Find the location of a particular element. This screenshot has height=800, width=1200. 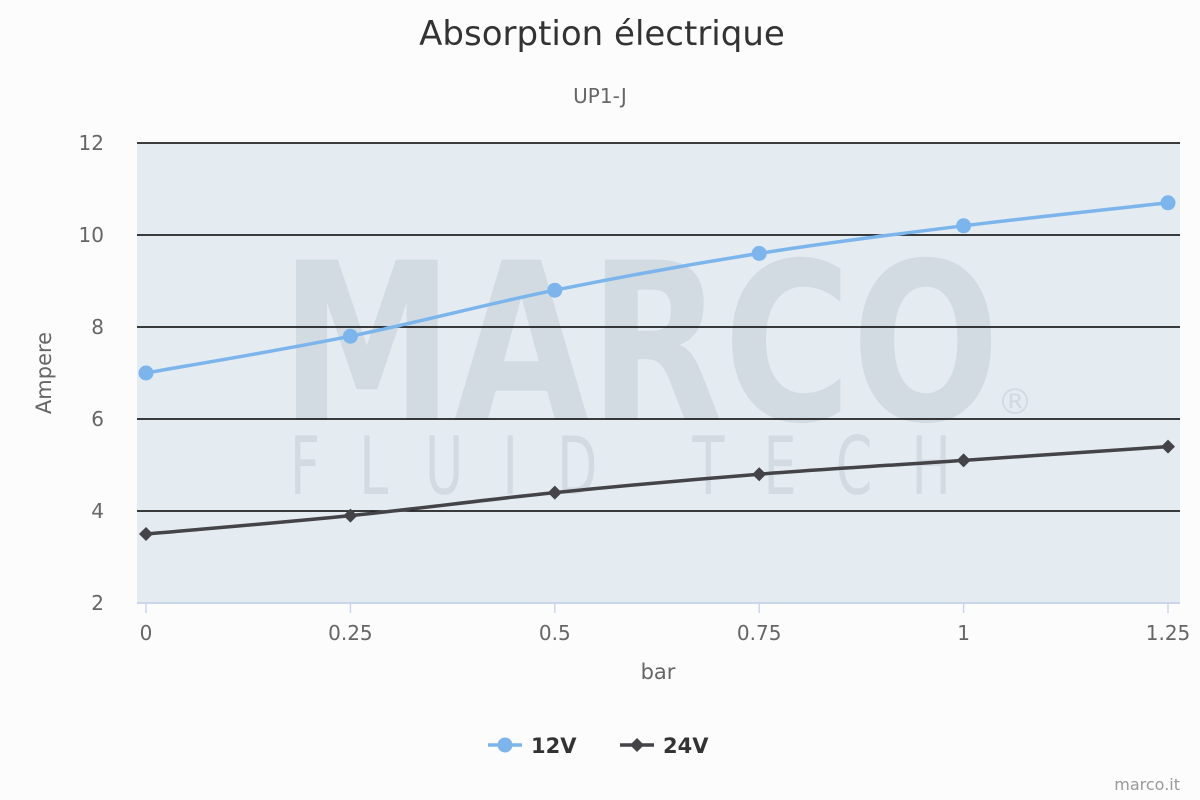

y-tick-label: 10 is located at coordinates (91, 235).